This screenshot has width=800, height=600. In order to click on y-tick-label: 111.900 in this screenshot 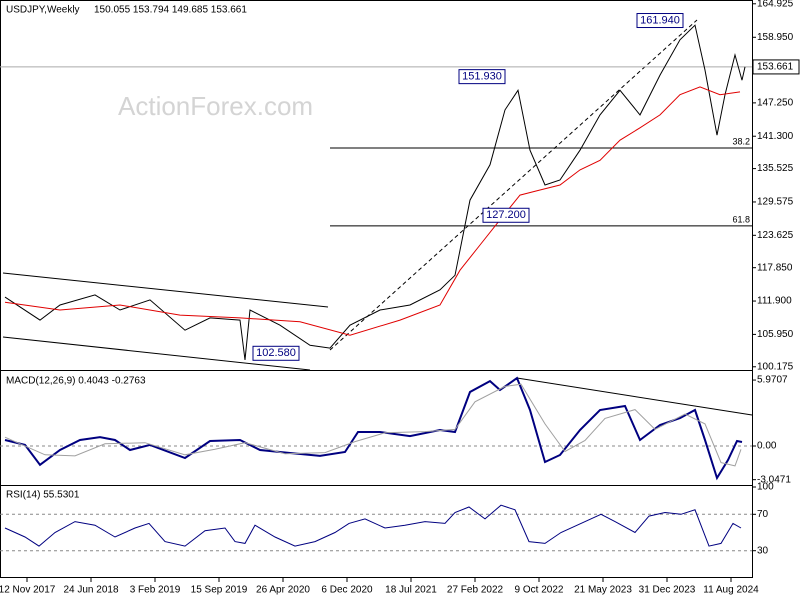, I will do `click(774, 301)`.